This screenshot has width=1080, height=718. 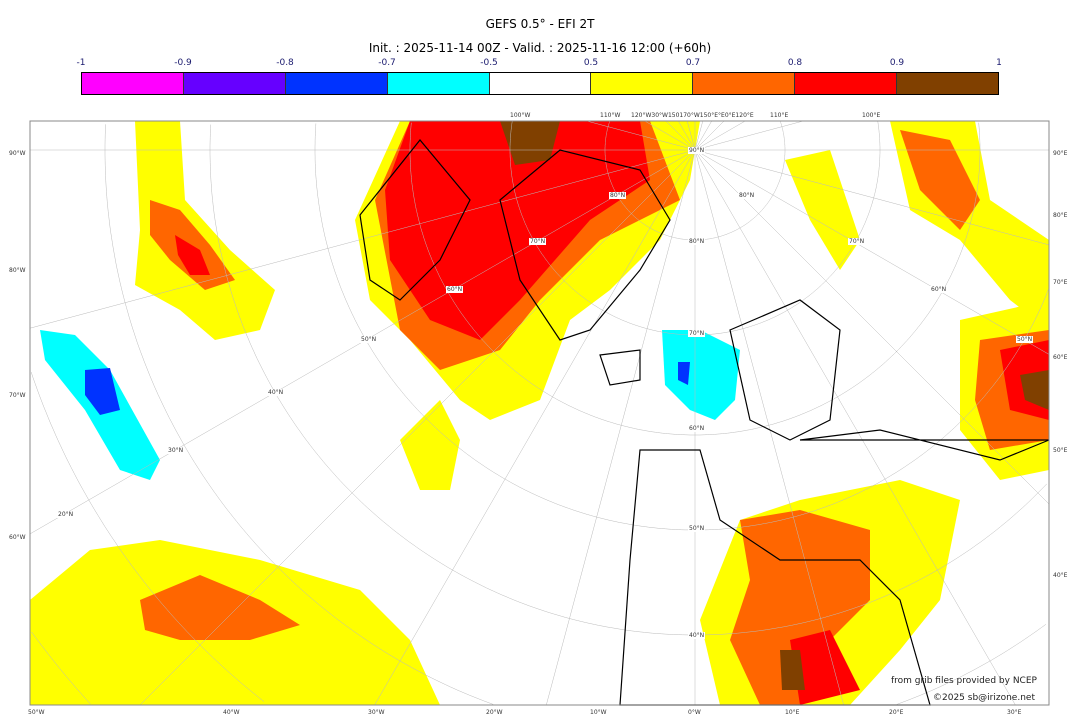 I want to click on graticule-label: 90°W, so click(x=17, y=153).